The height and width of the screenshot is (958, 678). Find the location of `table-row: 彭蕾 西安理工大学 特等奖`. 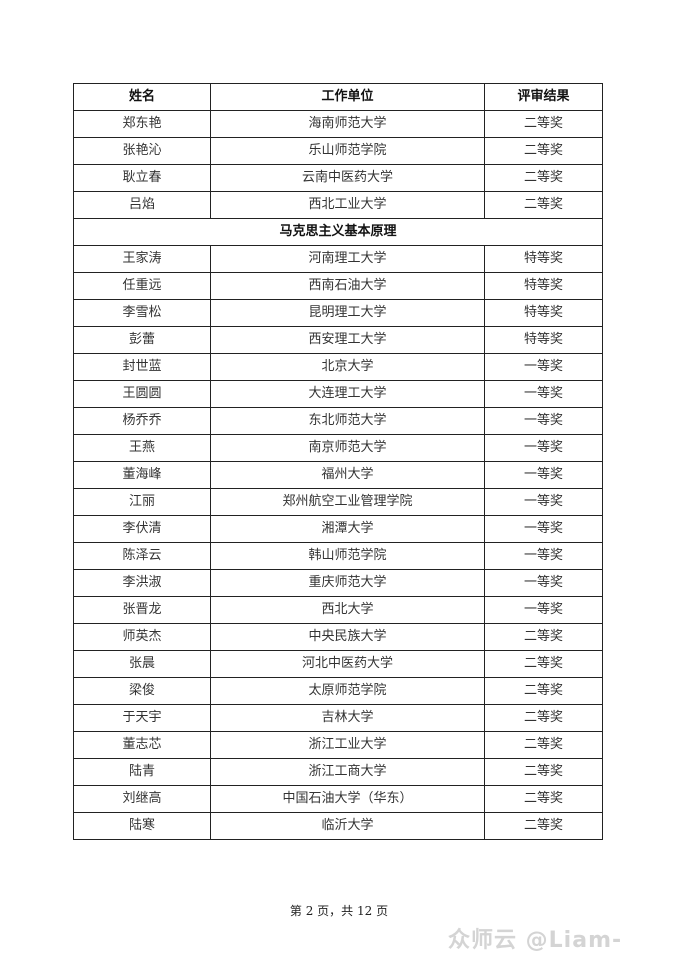

table-row: 彭蕾 西安理工大学 特等奖 is located at coordinates (338, 340).